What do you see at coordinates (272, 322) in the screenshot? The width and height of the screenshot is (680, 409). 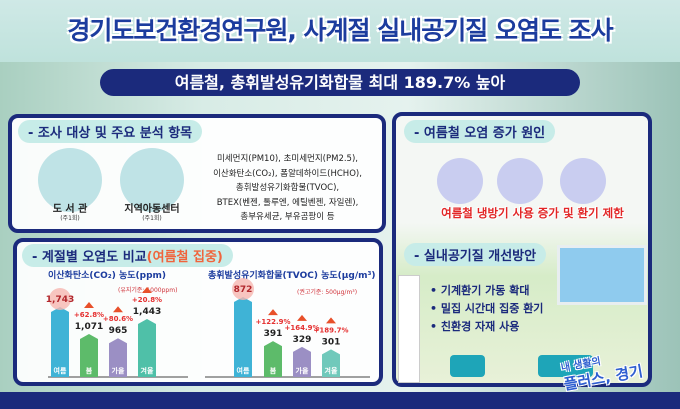 I see `increase-label: +122.9%` at bounding box center [272, 322].